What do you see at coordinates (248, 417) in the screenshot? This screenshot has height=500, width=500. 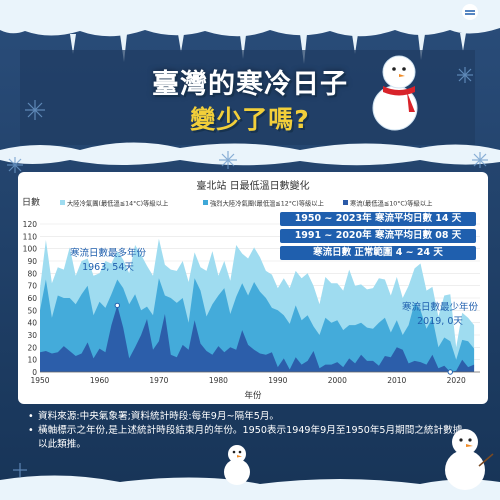 I see `footnote-source: 資料來源:中央氣象署;資料統計時段:每年9月~隔年5月。` at bounding box center [248, 417].